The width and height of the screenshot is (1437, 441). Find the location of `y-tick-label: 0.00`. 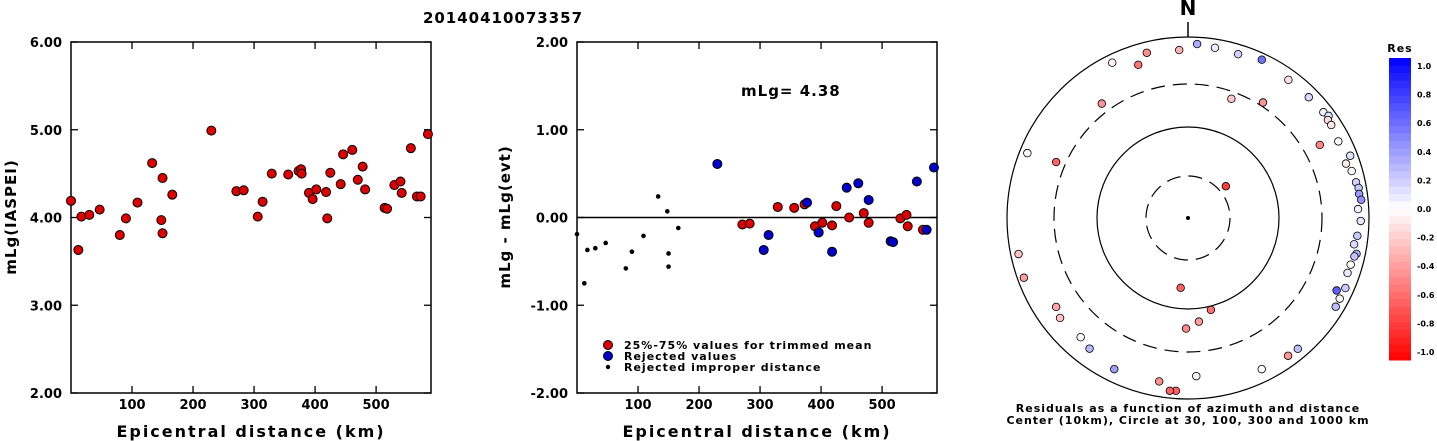

y-tick-label: 0.00 is located at coordinates (552, 219).